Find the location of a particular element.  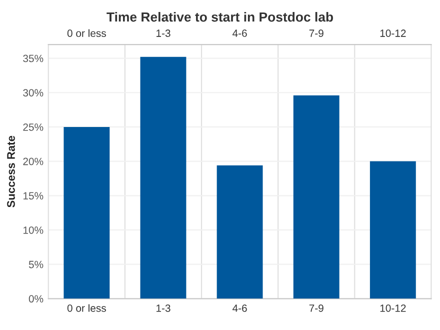

y-tick-label: 20% is located at coordinates (33, 162).